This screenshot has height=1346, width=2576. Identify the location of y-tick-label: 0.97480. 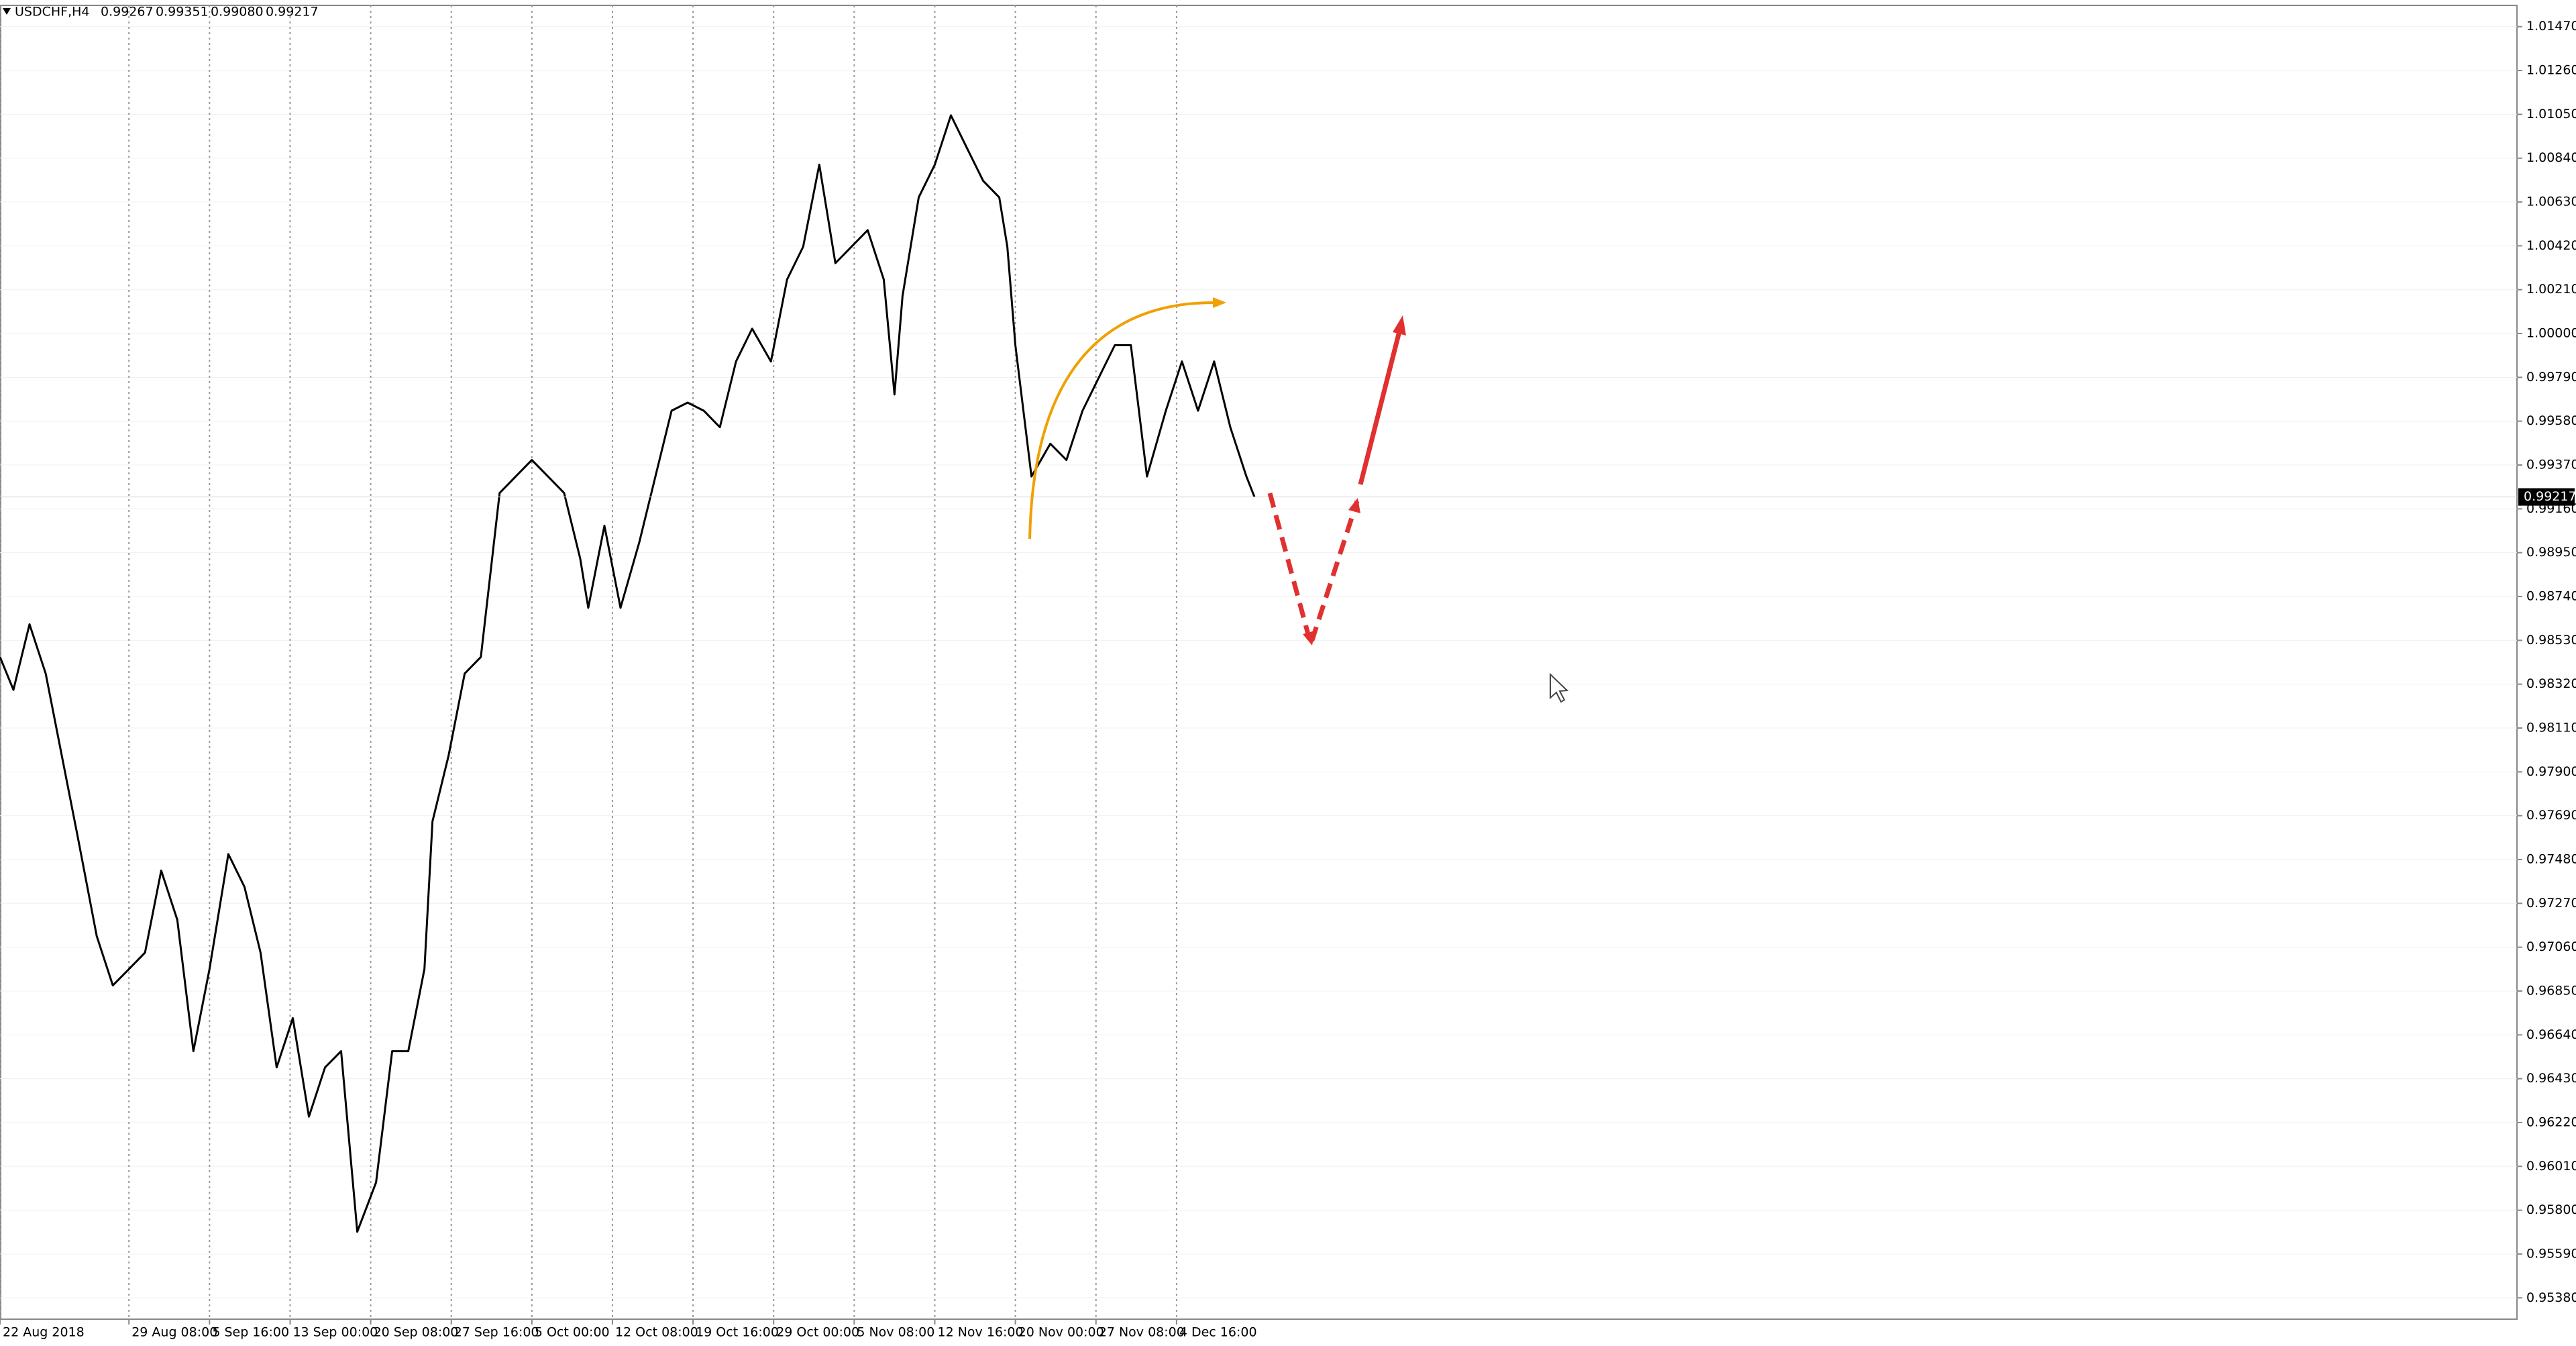
(2551, 859).